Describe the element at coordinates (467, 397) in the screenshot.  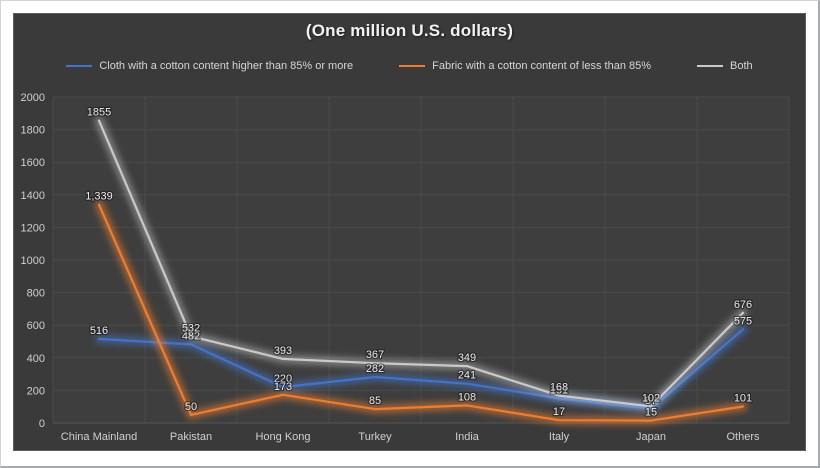
I see `data-label: 108` at that location.